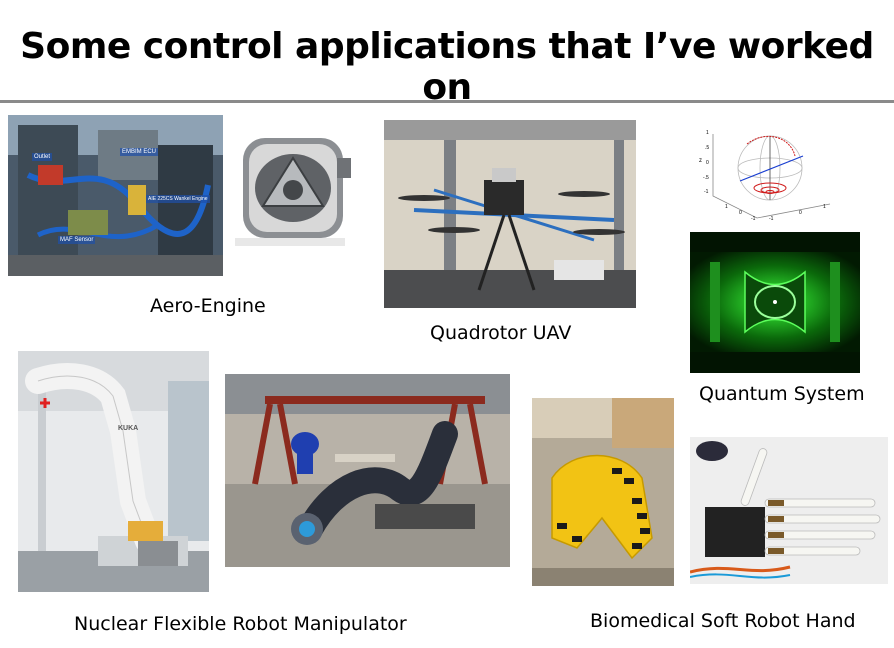  Describe the element at coordinates (707, 163) in the screenshot. I see `bloch-z-tick: 0` at that location.